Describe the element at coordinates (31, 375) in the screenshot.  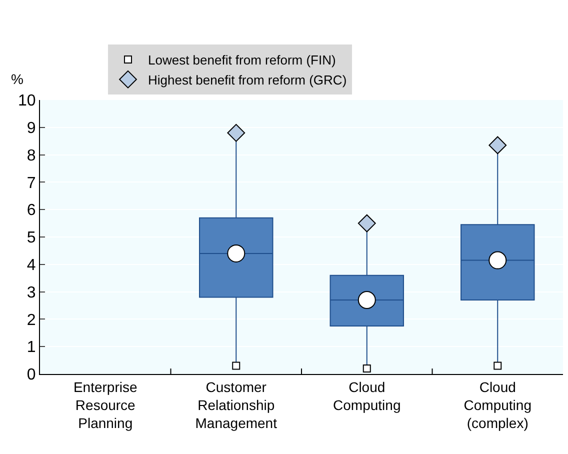
I see `y-tick-label: 0` at that location.